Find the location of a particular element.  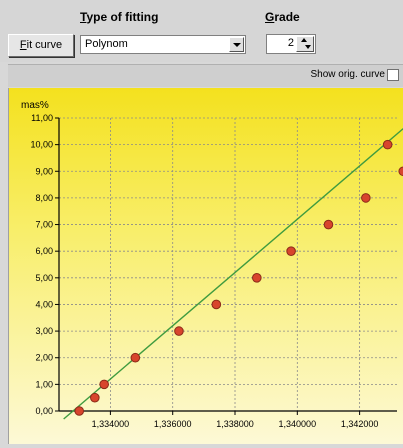

y-tick-label: 4,00 is located at coordinates (44, 304).